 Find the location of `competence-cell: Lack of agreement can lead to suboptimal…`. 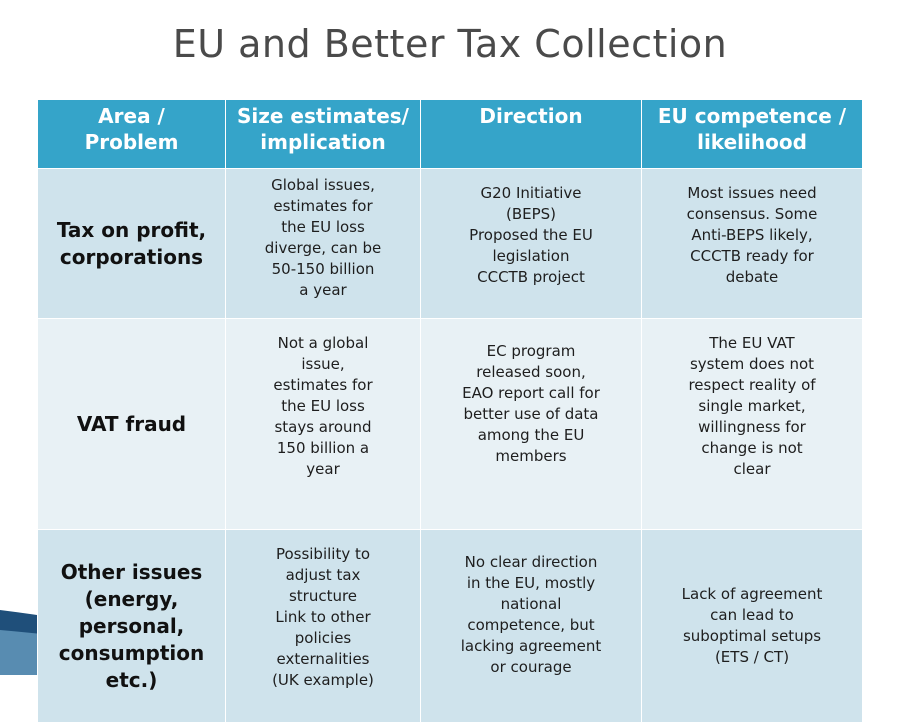

competence-cell: Lack of agreement can lead to suboptimal… is located at coordinates (752, 626).